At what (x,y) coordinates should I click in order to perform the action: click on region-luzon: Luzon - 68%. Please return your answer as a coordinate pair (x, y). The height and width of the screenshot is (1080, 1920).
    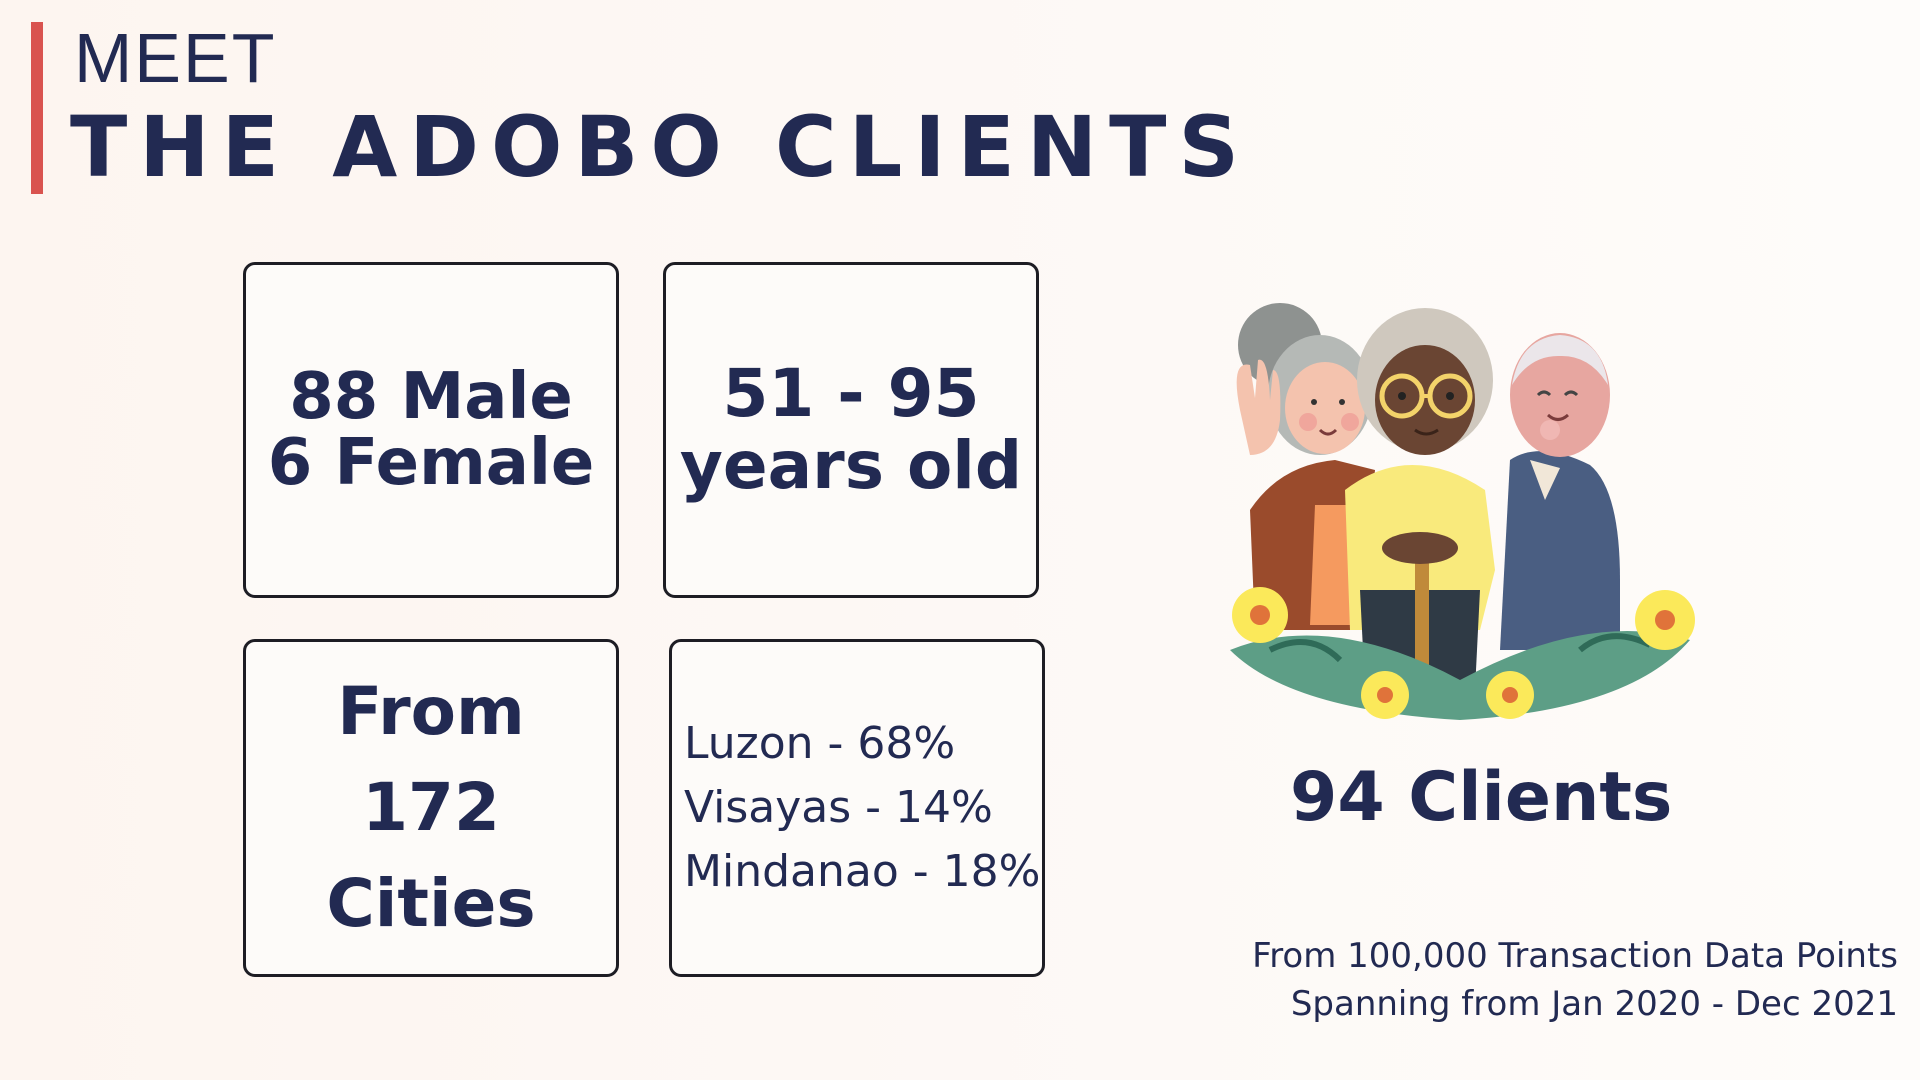
    Looking at the image, I should click on (820, 743).